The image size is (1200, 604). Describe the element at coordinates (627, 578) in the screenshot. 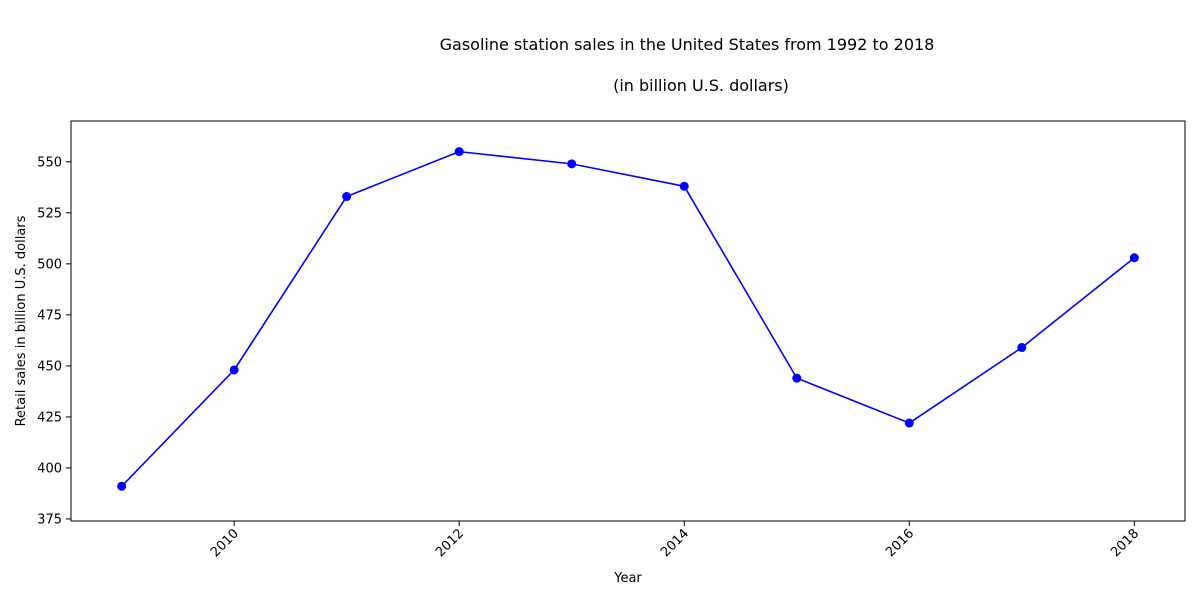

I see `x-axis-label: Year` at that location.